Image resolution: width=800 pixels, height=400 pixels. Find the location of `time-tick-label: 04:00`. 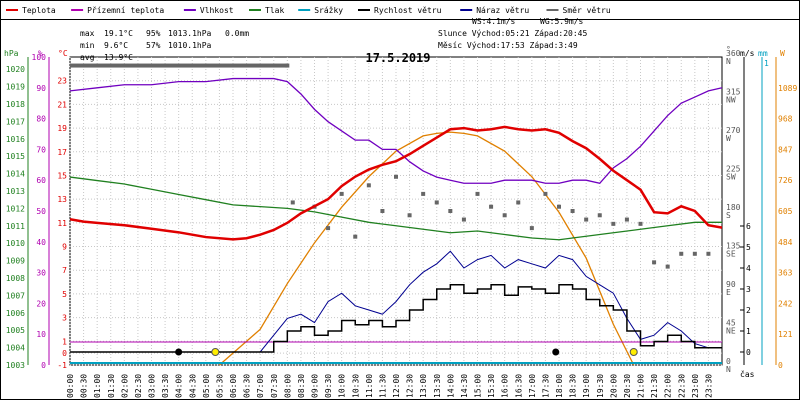

time-tick-label: 04:00 is located at coordinates (179, 386).